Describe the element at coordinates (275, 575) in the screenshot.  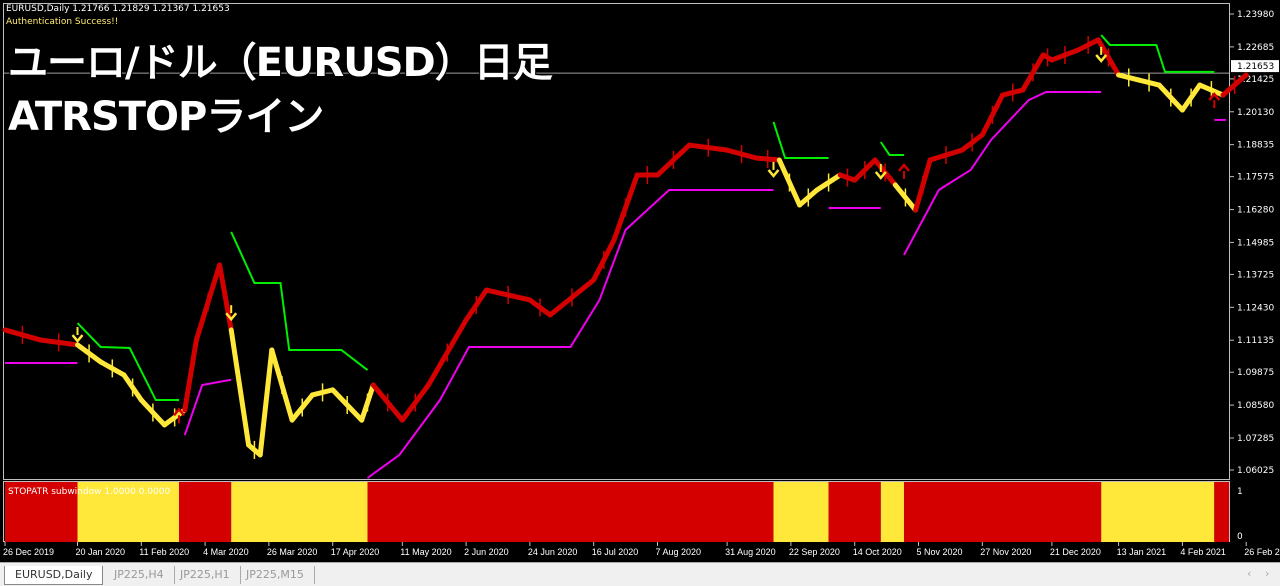
I see `tab-jp225-m15: JP225,M15` at that location.